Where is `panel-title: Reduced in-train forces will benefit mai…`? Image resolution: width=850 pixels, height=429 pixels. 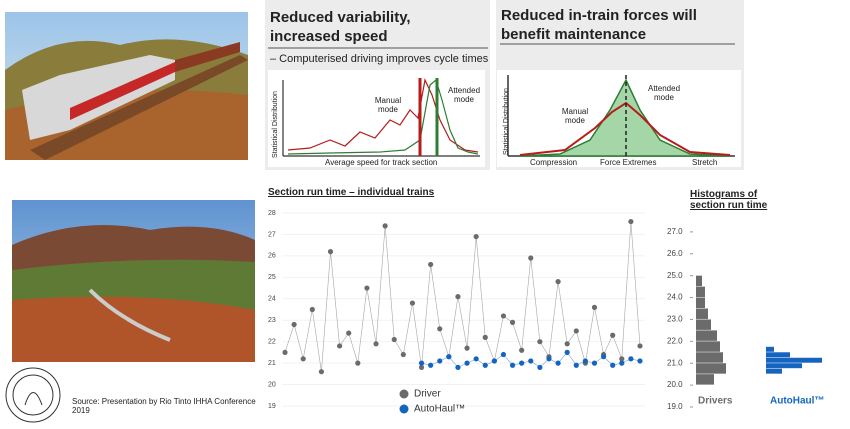
panel-title: Reduced in-train forces will benefit mai… is located at coordinates (599, 25).